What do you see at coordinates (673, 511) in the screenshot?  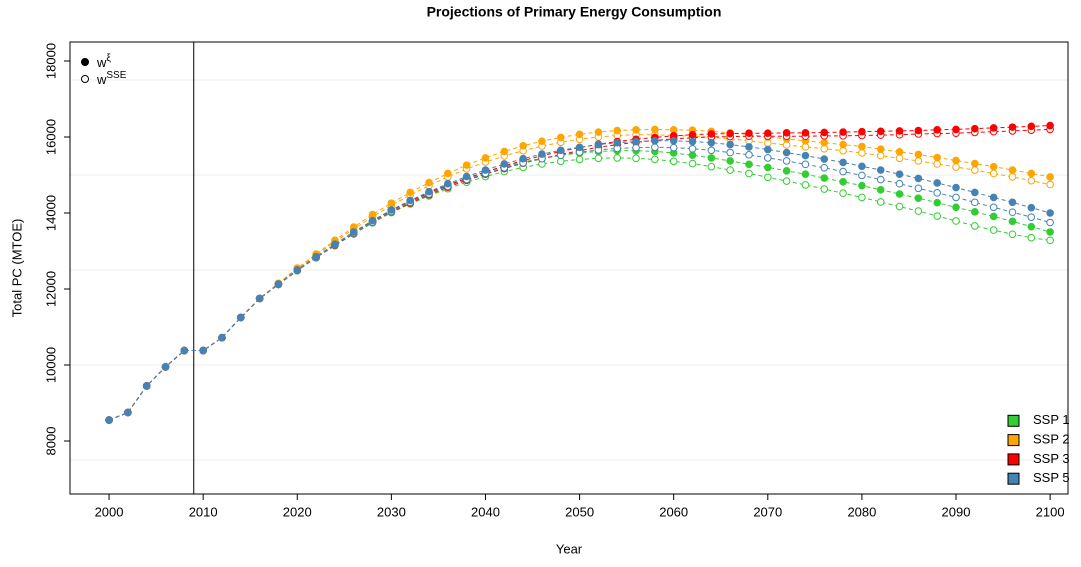 I see `x-tick-label: 2060` at bounding box center [673, 511].